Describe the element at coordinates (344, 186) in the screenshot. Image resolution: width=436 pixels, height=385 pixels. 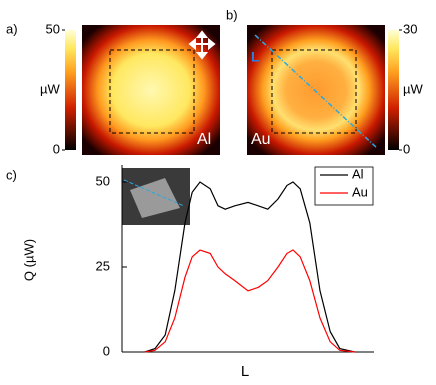
I see `legend` at that location.